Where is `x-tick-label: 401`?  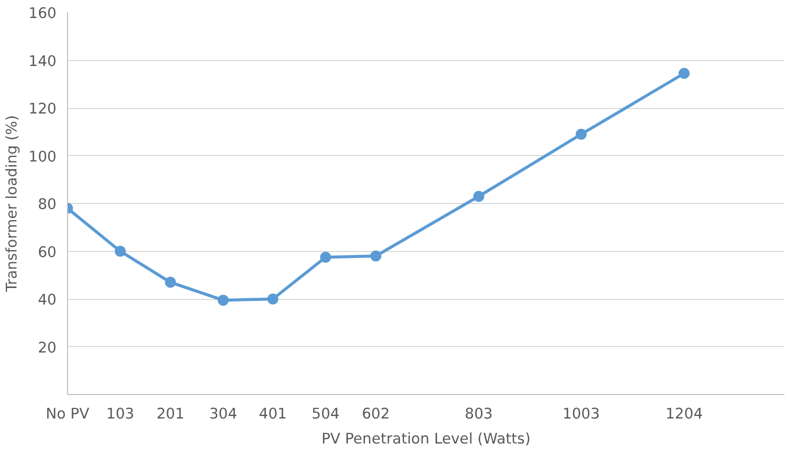
x-tick-label: 401 is located at coordinates (272, 414).